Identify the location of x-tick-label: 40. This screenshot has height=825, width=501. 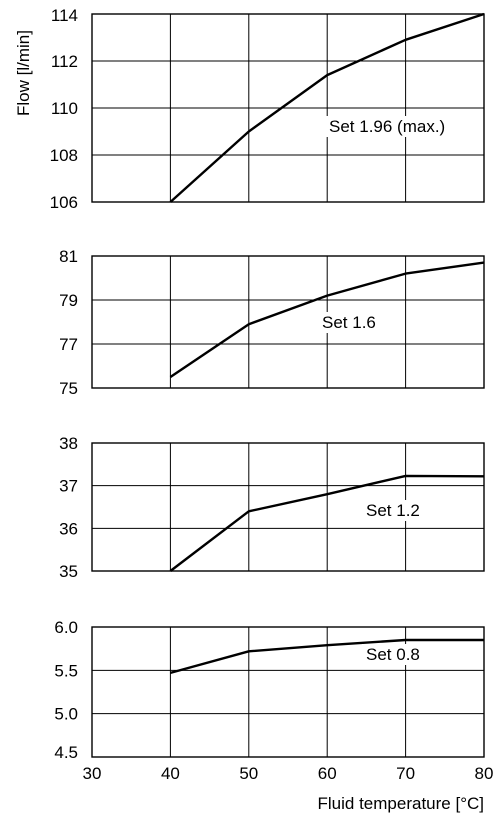
(170, 773).